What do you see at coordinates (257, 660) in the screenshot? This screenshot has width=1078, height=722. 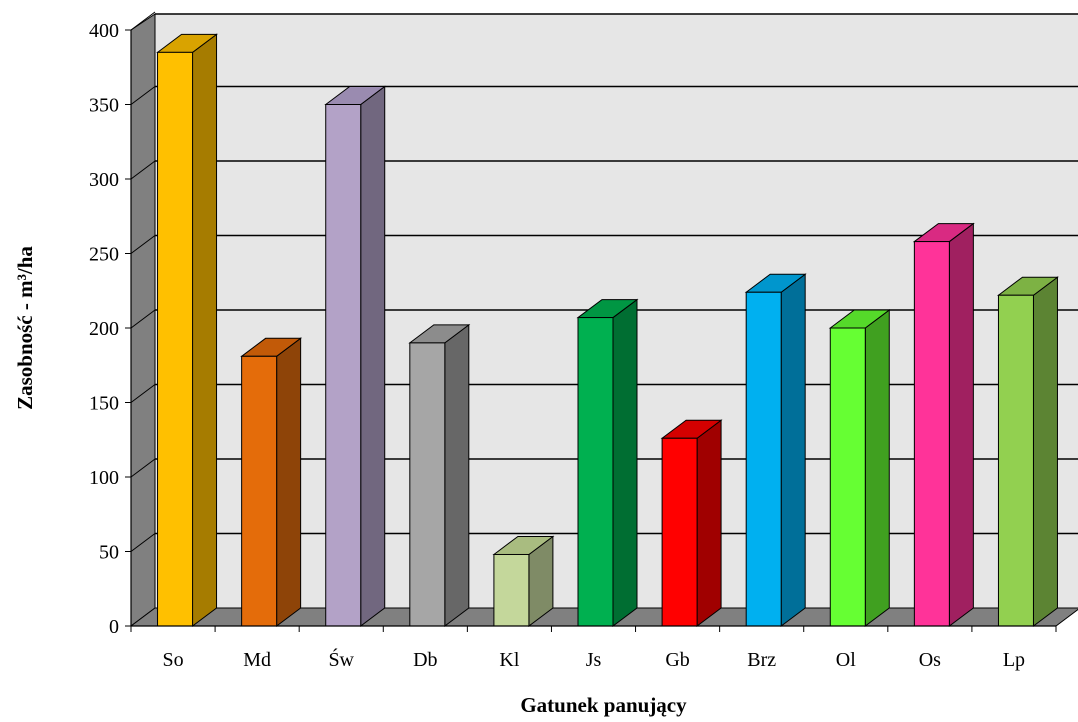 I see `x-tick-label: Md` at bounding box center [257, 660].